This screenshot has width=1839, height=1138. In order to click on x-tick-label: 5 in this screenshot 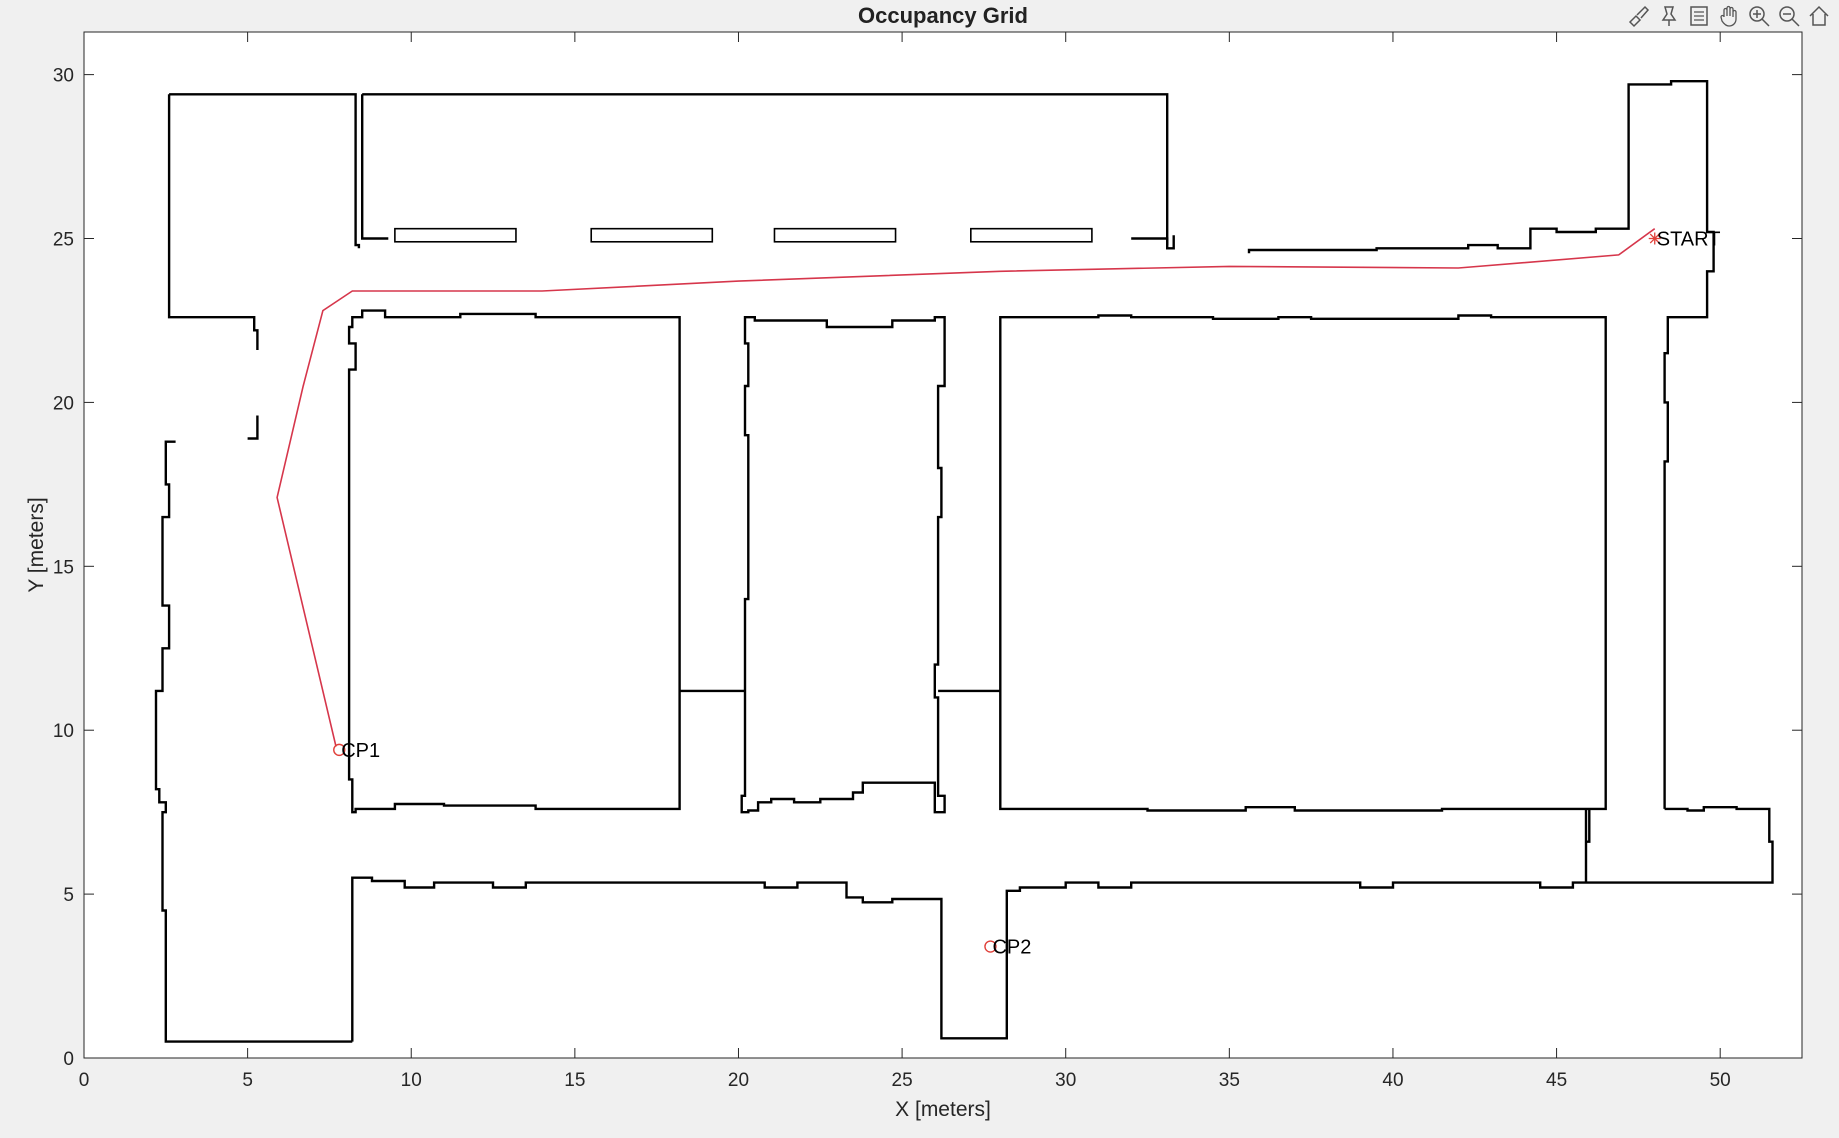, I will do `click(247, 1080)`.